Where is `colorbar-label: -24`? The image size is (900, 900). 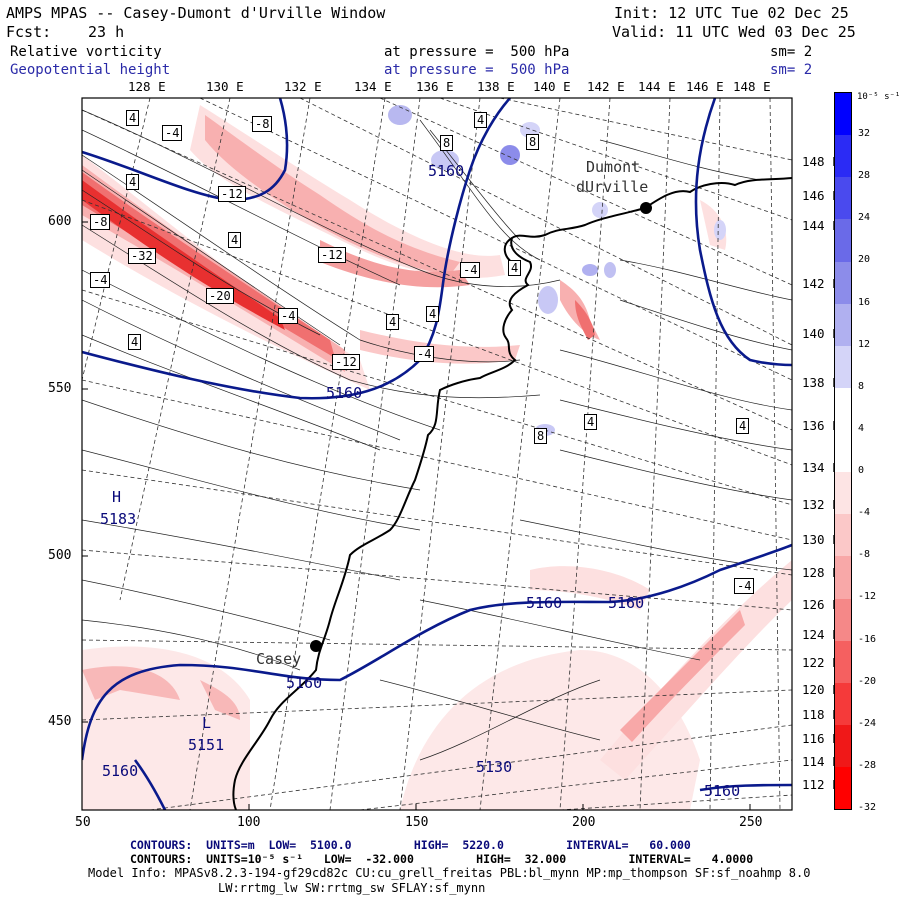
colorbar-label: -24 is located at coordinates (867, 723).